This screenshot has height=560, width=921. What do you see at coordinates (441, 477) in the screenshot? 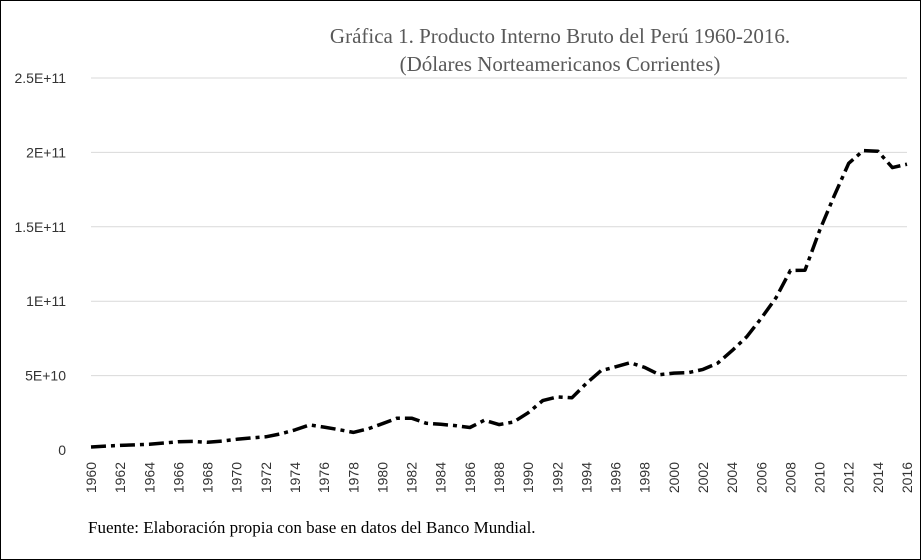
I see `x-tick-label: 1984` at bounding box center [441, 477].